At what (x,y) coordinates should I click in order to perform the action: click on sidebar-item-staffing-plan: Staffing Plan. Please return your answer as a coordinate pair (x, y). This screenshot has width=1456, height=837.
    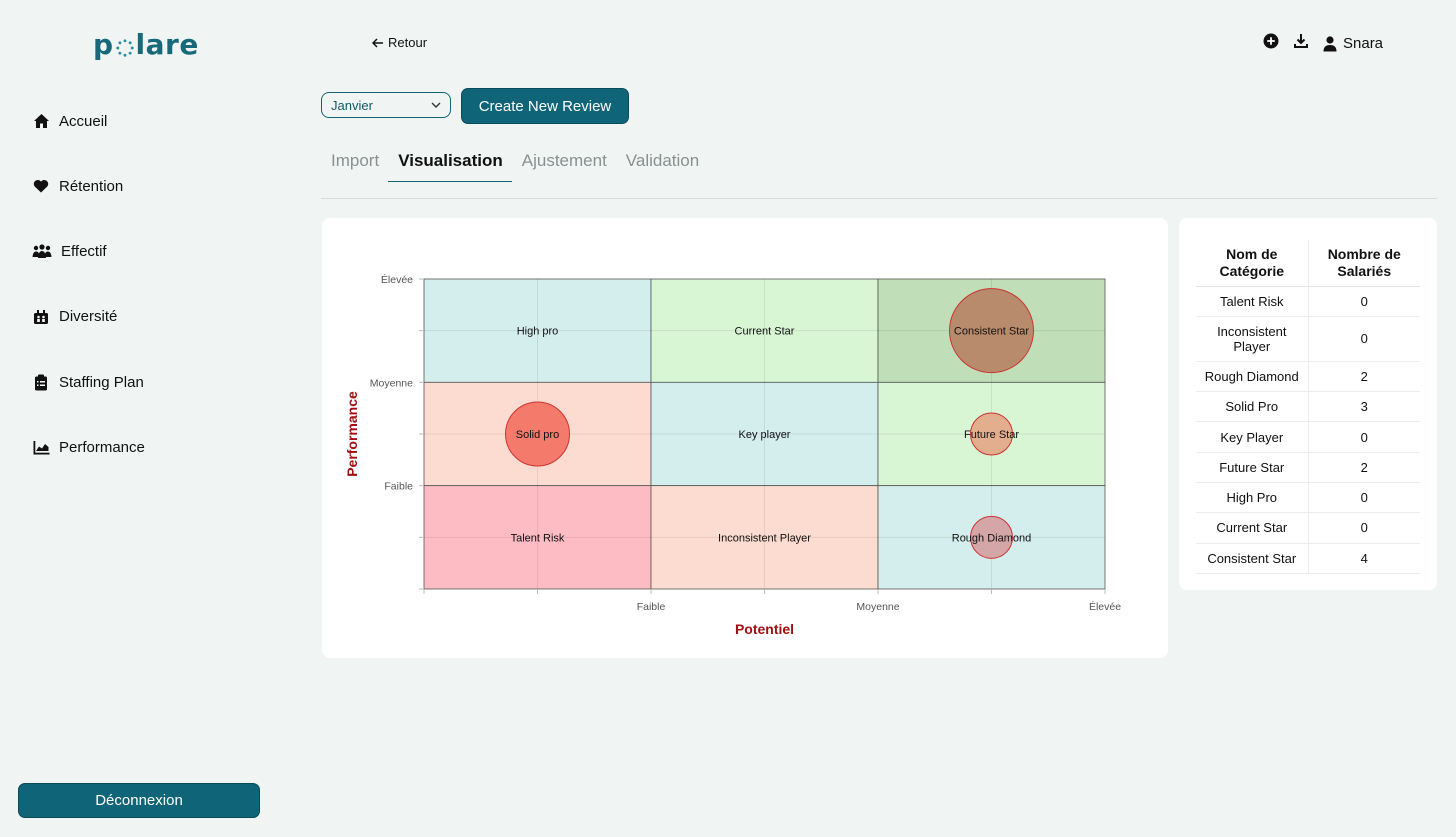
    Looking at the image, I should click on (88, 382).